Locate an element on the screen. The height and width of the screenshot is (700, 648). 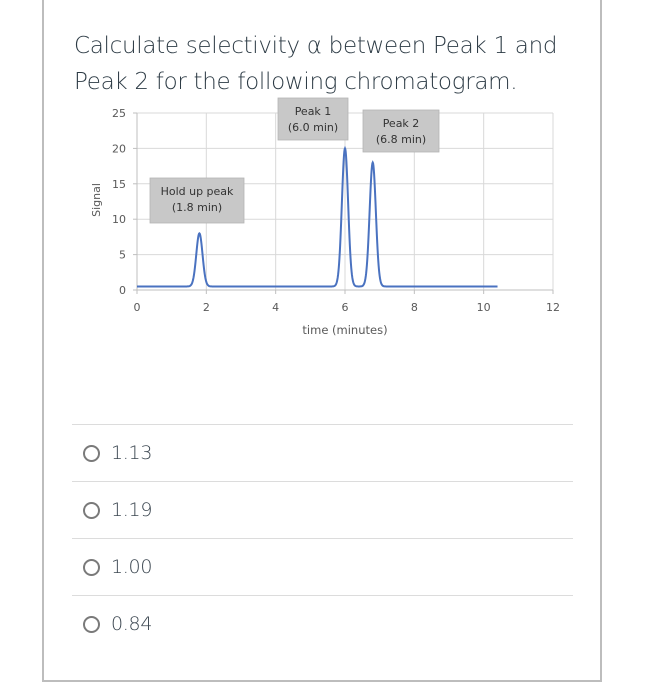
y-tick-label: 25 is located at coordinates (119, 113).